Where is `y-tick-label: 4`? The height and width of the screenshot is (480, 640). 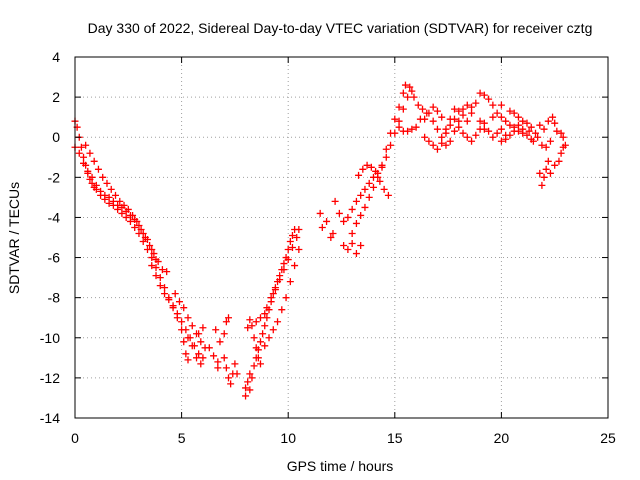
y-tick-label: 4 is located at coordinates (56, 57).